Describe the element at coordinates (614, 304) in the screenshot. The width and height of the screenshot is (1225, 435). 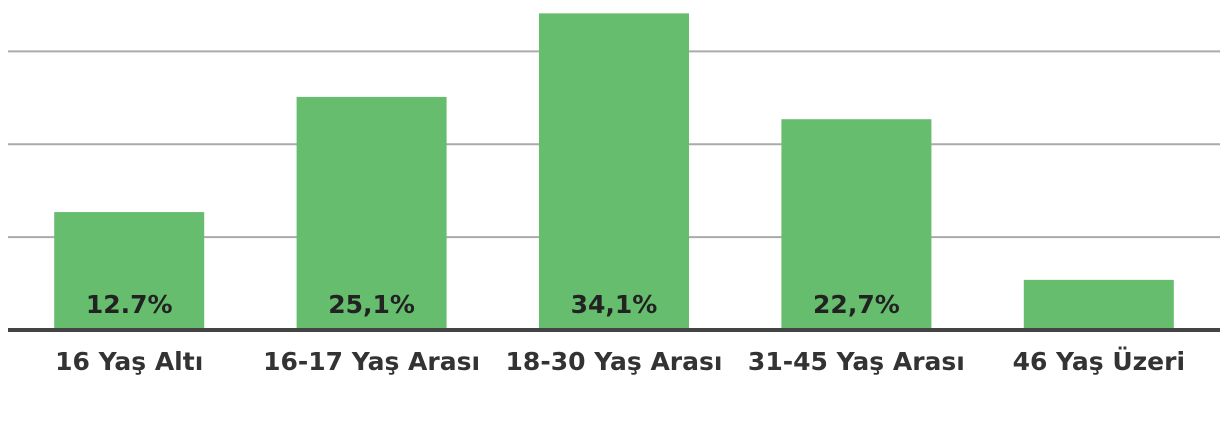
I see `value-label: 34,1%` at that location.